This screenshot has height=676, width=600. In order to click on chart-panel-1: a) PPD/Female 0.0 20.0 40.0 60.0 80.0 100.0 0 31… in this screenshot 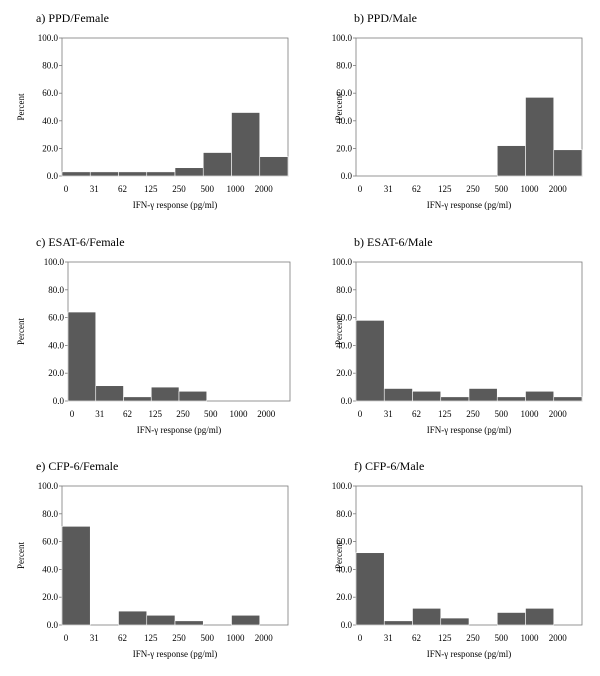, I will do `click(152, 110)`.